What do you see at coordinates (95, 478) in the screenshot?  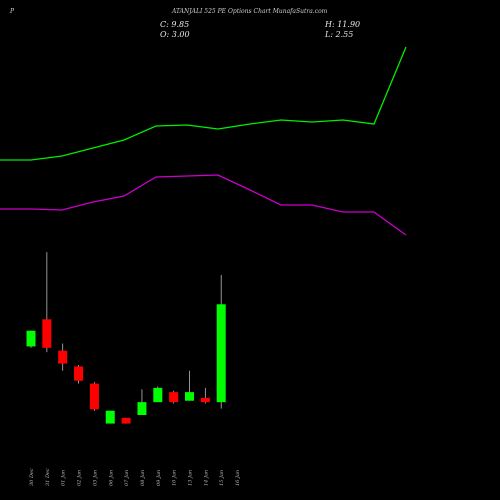 I see `x-axis-tick-label: 03 Jan` at bounding box center [95, 478].